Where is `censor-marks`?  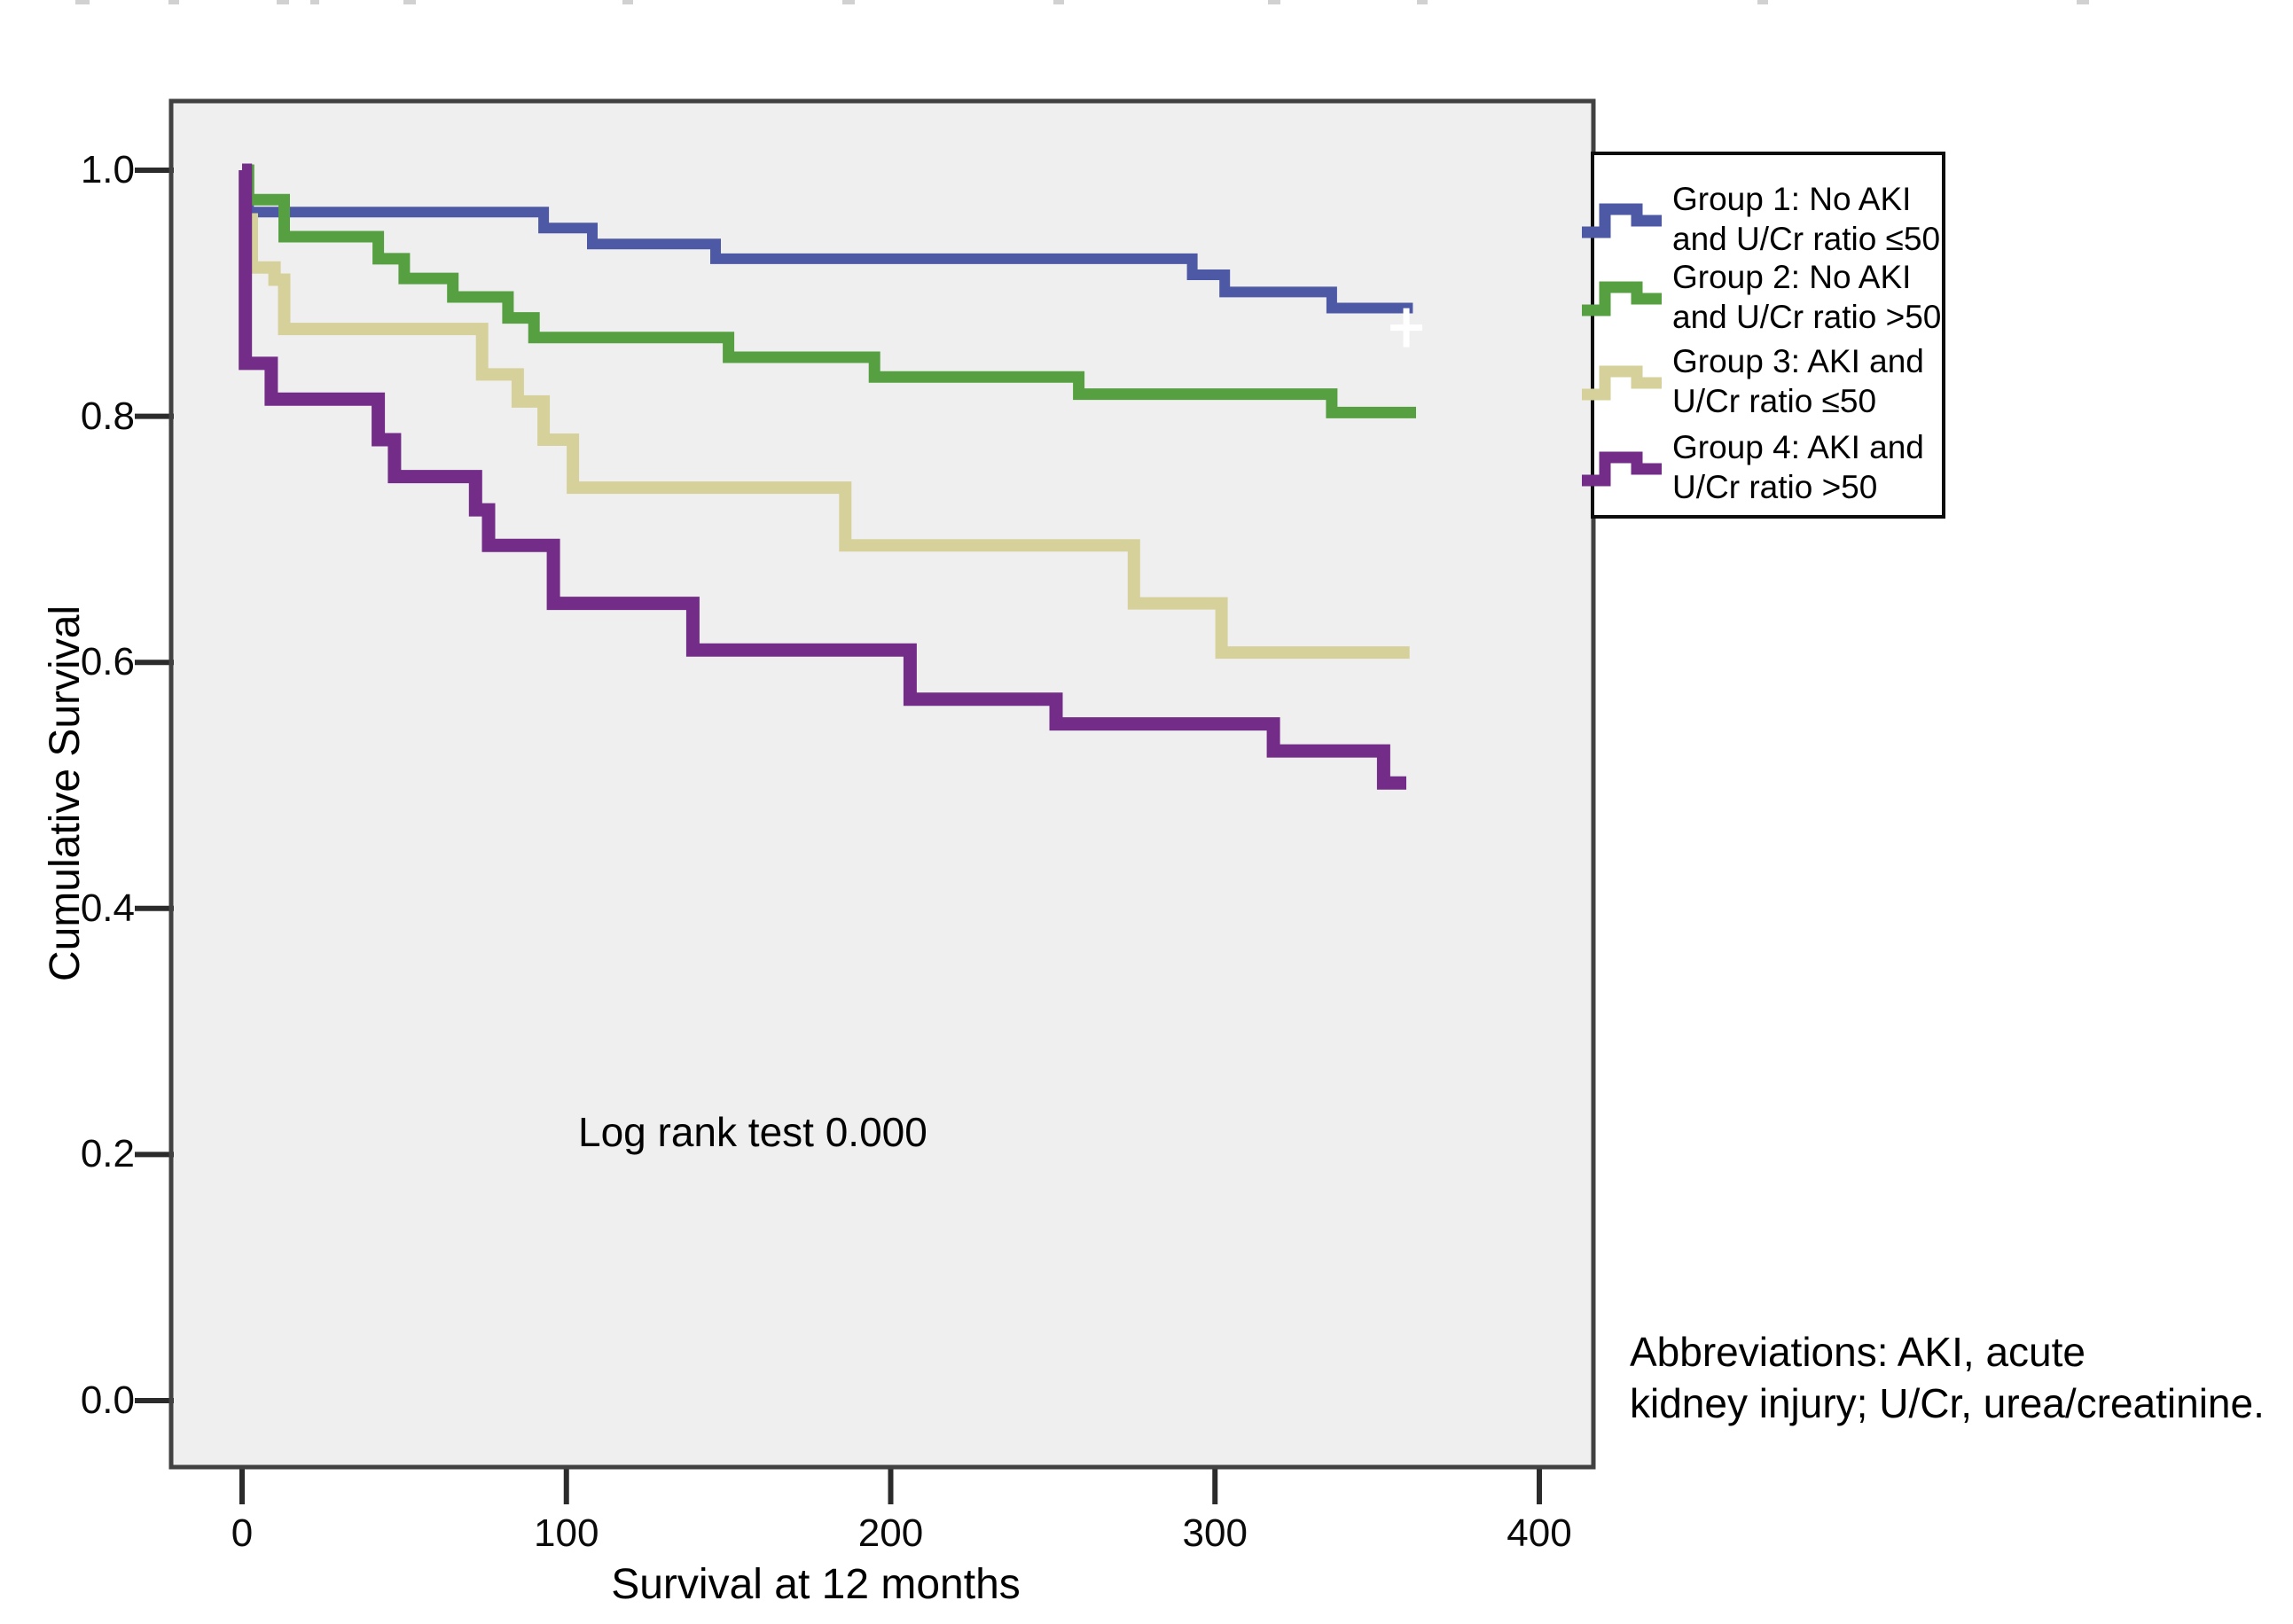 censor-marks is located at coordinates (1407, 327).